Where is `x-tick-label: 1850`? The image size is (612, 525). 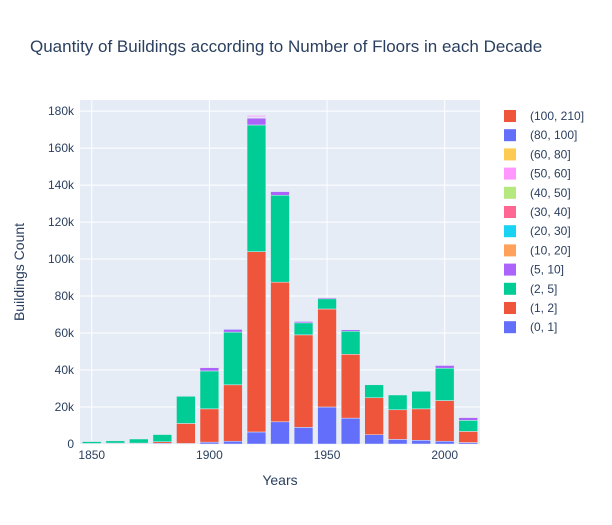 x-tick-label: 1850 is located at coordinates (91, 455).